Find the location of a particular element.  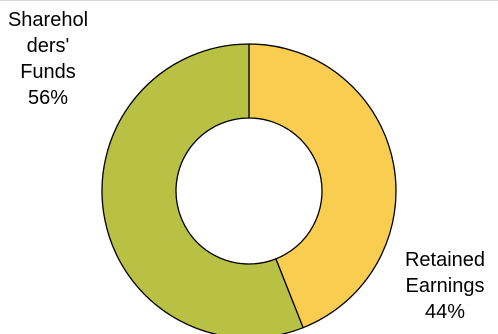

slice-label-line: Retained is located at coordinates (445, 260).